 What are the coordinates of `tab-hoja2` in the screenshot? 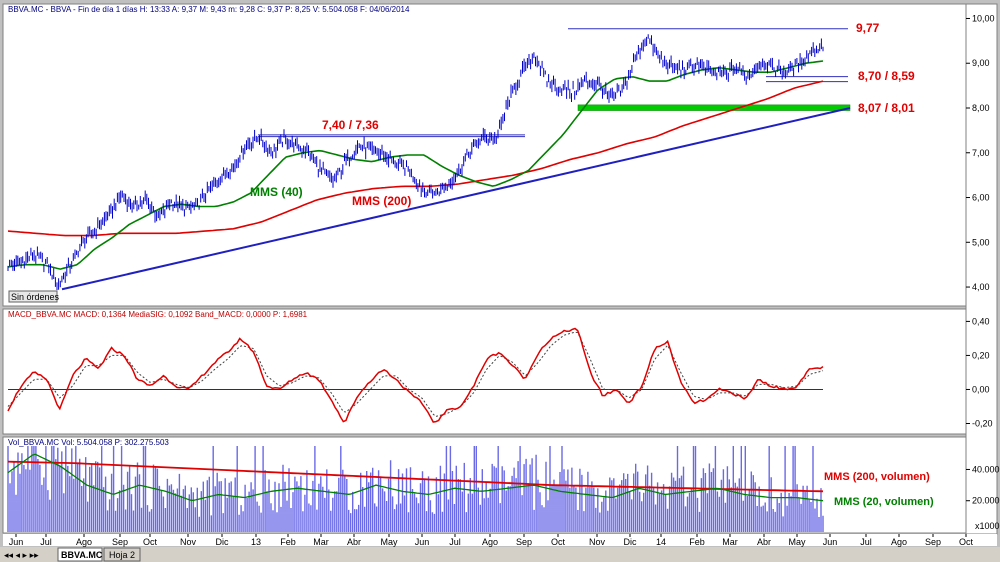 It's located at (122, 554).